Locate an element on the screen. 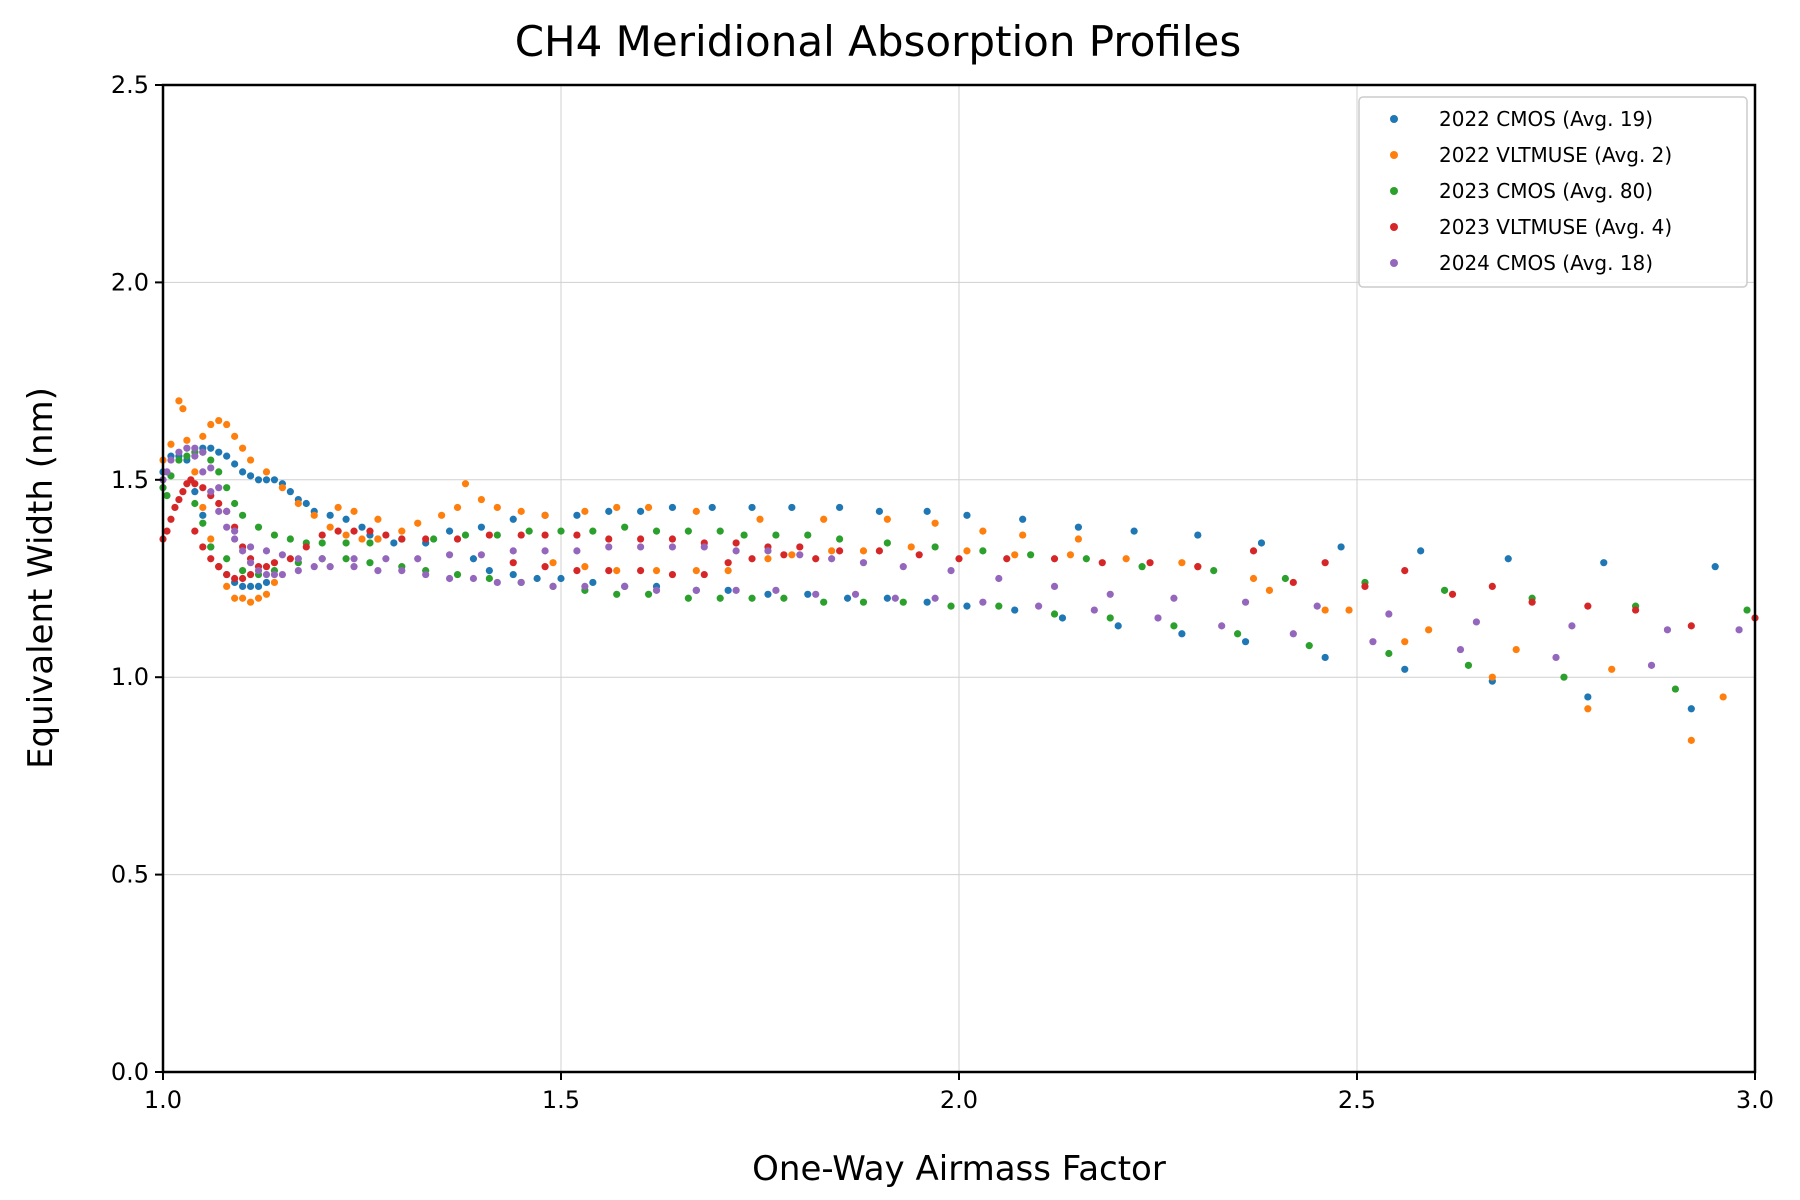 The image size is (1800, 1200). legend-label: 2022 VLTMUSE (Avg. 2) is located at coordinates (1555, 155).